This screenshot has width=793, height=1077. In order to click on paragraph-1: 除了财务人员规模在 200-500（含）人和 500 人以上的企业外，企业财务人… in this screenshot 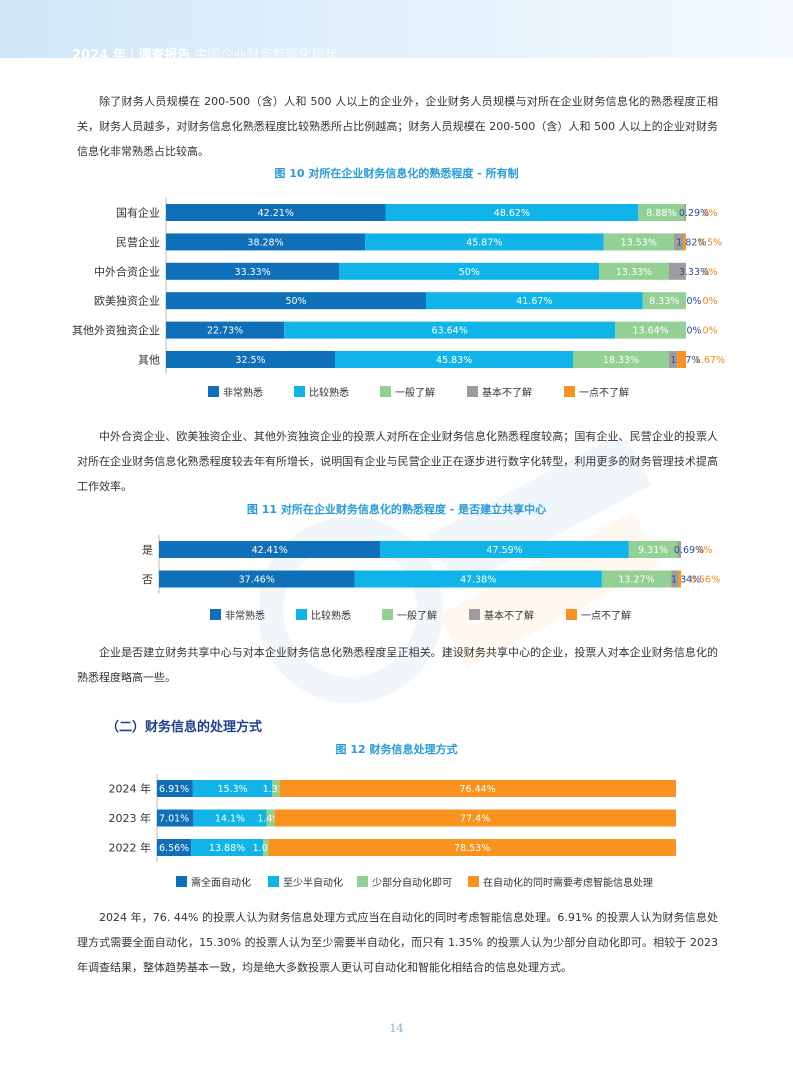, I will do `click(397, 126)`.